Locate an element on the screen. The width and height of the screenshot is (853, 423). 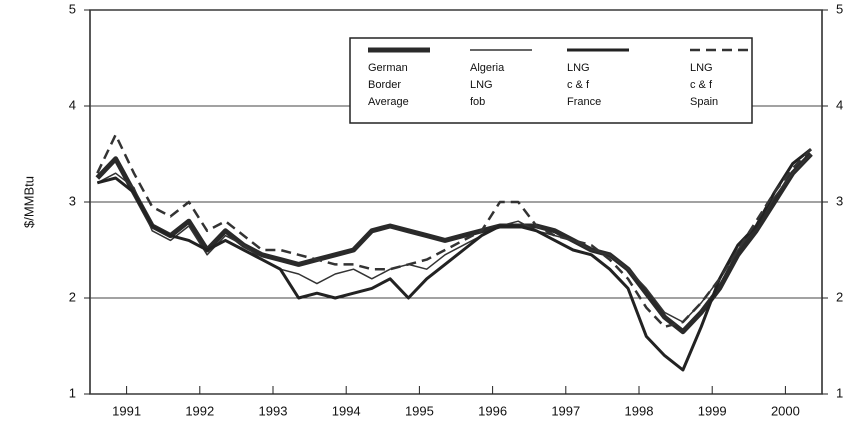
x-tick-label: 1995 is located at coordinates (419, 410).